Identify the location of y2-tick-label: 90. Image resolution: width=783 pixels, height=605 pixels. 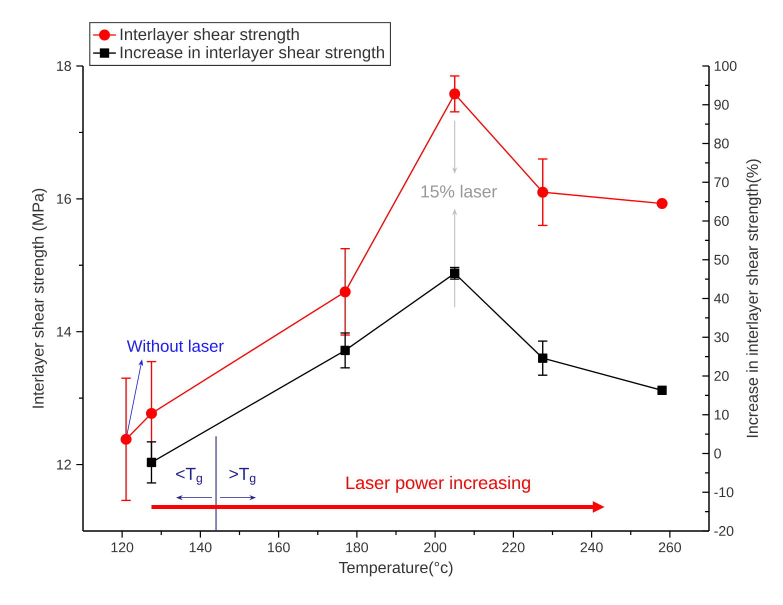
(721, 105).